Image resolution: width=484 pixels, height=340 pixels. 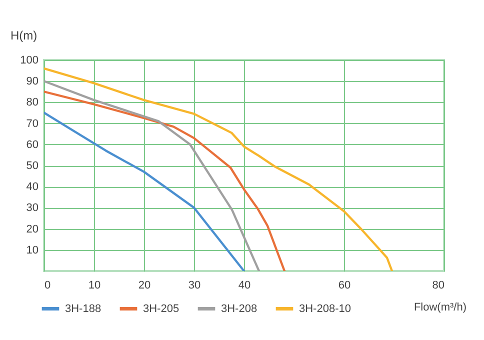 I want to click on y-tick-label: 90, so click(x=32, y=82).